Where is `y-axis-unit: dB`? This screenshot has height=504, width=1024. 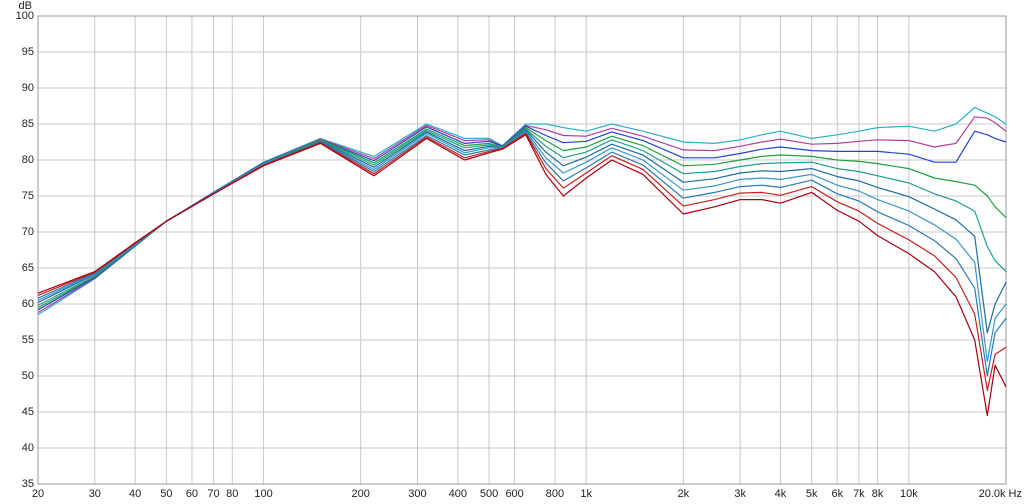 y-axis-unit: dB is located at coordinates (25, 6).